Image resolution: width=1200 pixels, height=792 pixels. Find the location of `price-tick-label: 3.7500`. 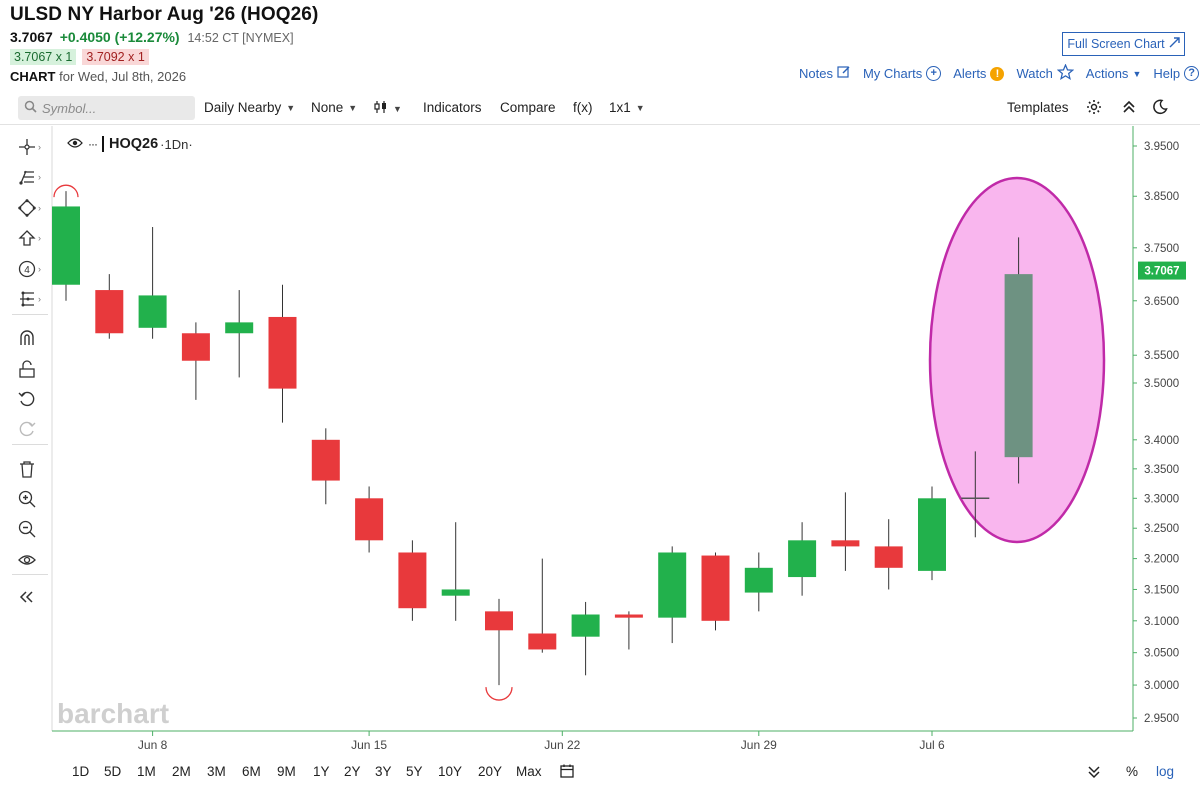

price-tick-label: 3.7500 is located at coordinates (1161, 249).